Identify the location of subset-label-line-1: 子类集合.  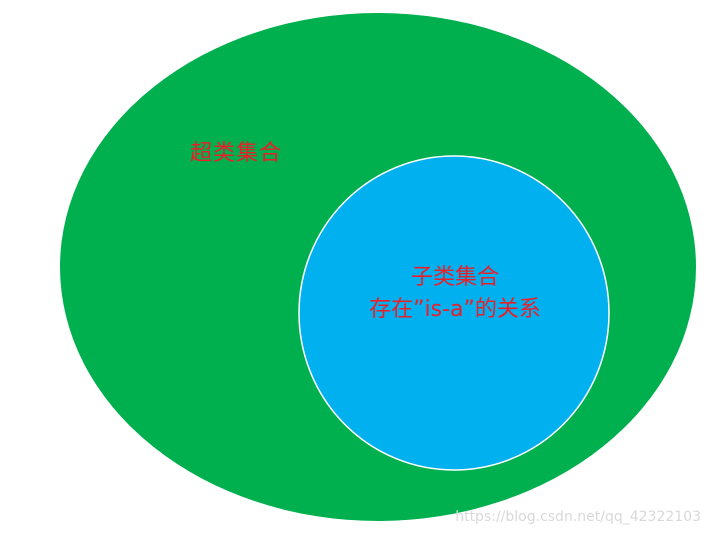
(454, 277).